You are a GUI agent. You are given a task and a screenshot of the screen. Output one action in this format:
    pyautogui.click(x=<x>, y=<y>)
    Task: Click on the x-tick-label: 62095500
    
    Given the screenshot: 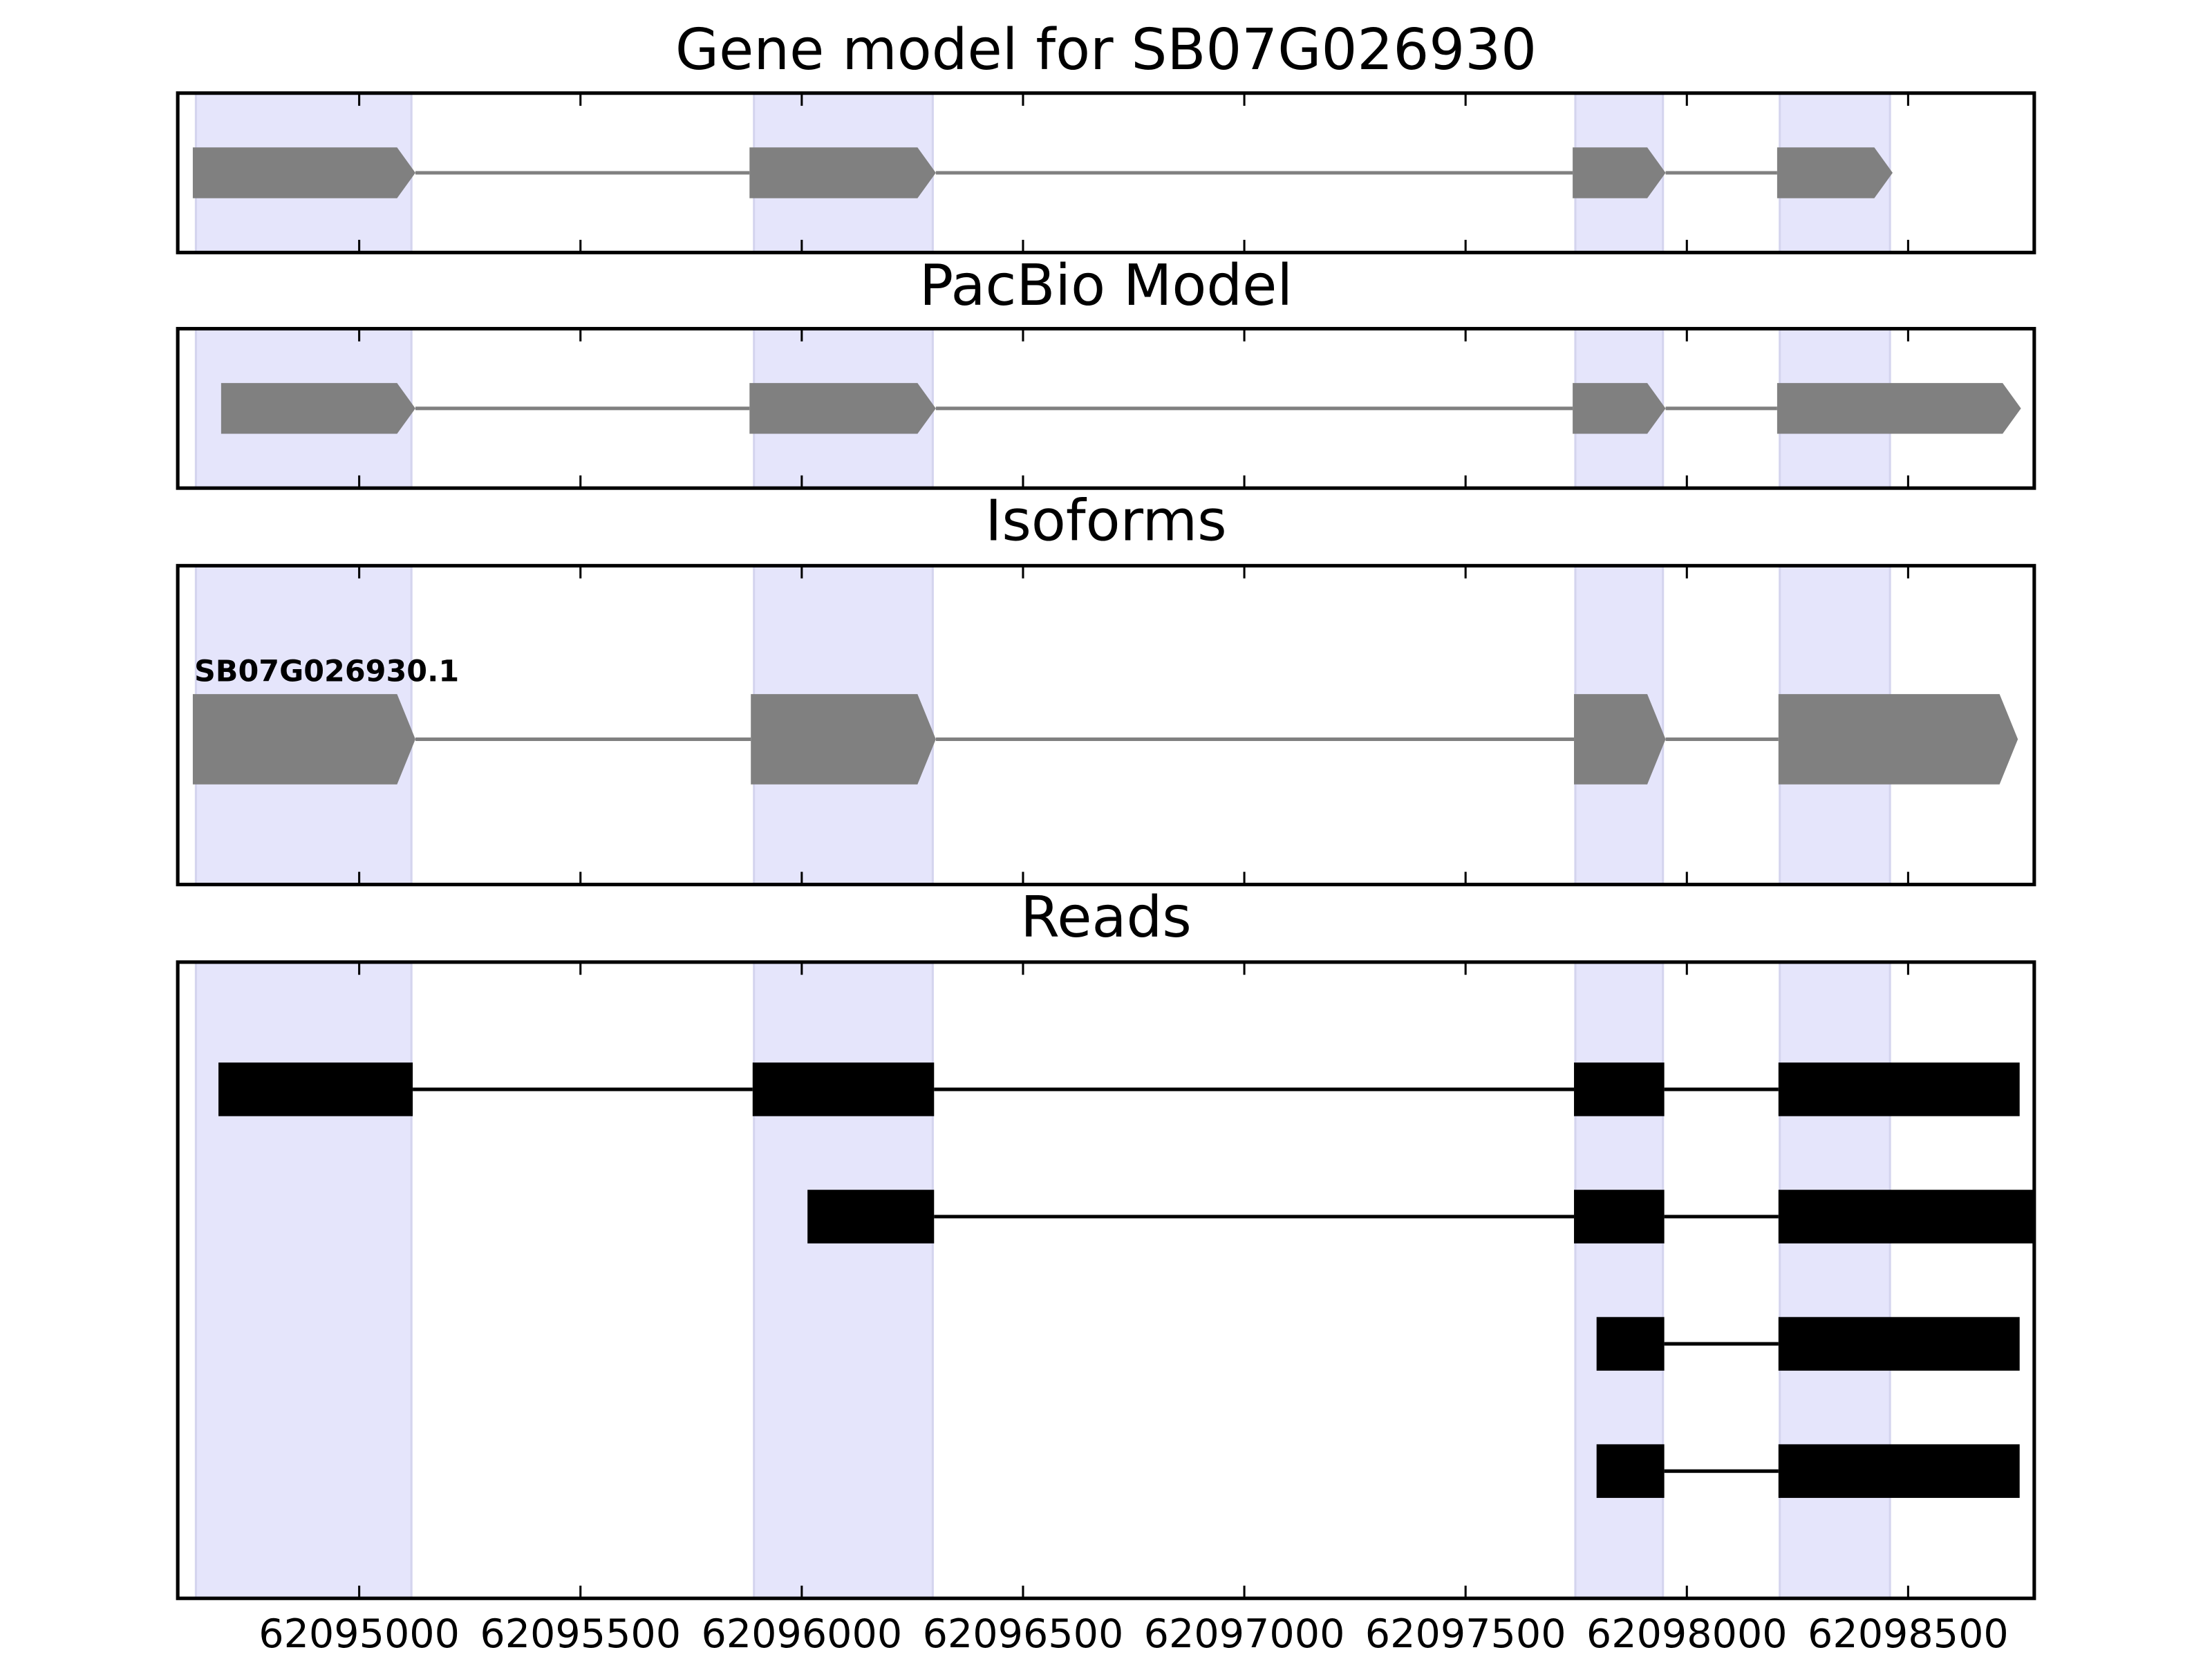 What is the action you would take?
    pyautogui.click(x=581, y=1634)
    